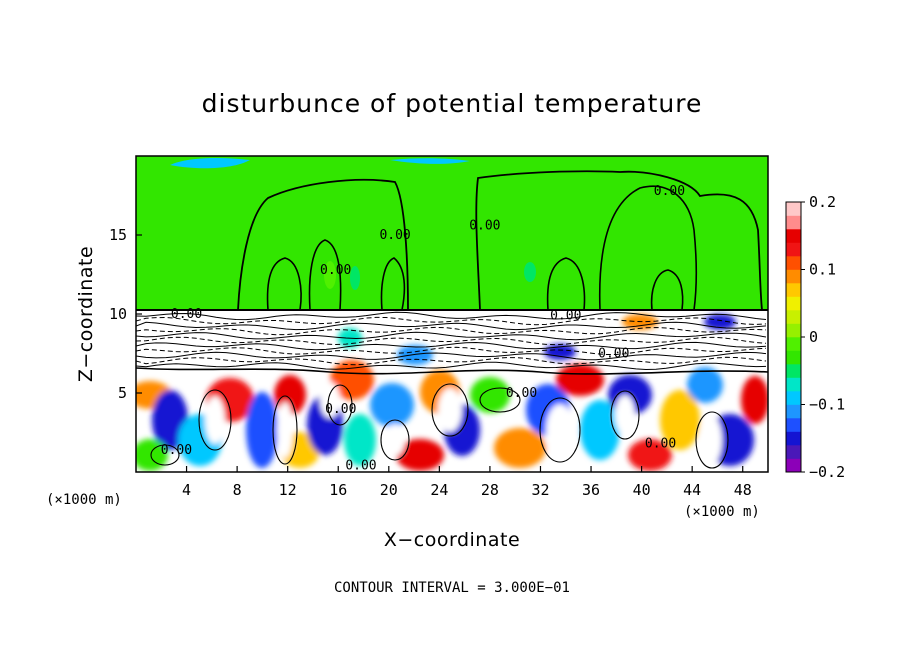 The height and width of the screenshot is (654, 904). What do you see at coordinates (827, 405) in the screenshot?
I see `colorbar-tick-label: −0.1` at bounding box center [827, 405].